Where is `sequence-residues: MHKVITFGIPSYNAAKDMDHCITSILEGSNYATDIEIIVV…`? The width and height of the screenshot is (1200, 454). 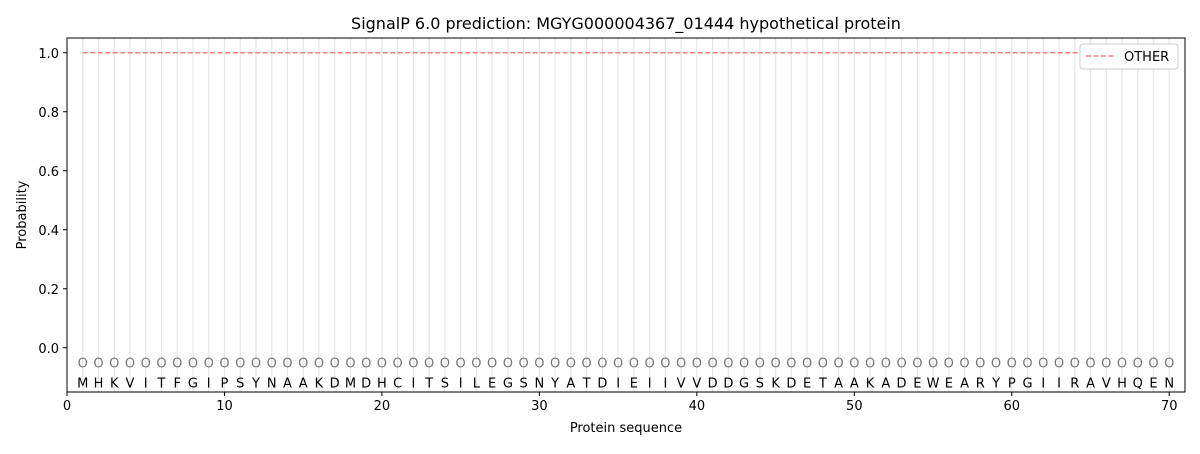 sequence-residues: MHKVITFGIPSYNAAKDMDHCITSILEGSNYATDIEIIVV… is located at coordinates (625, 383).